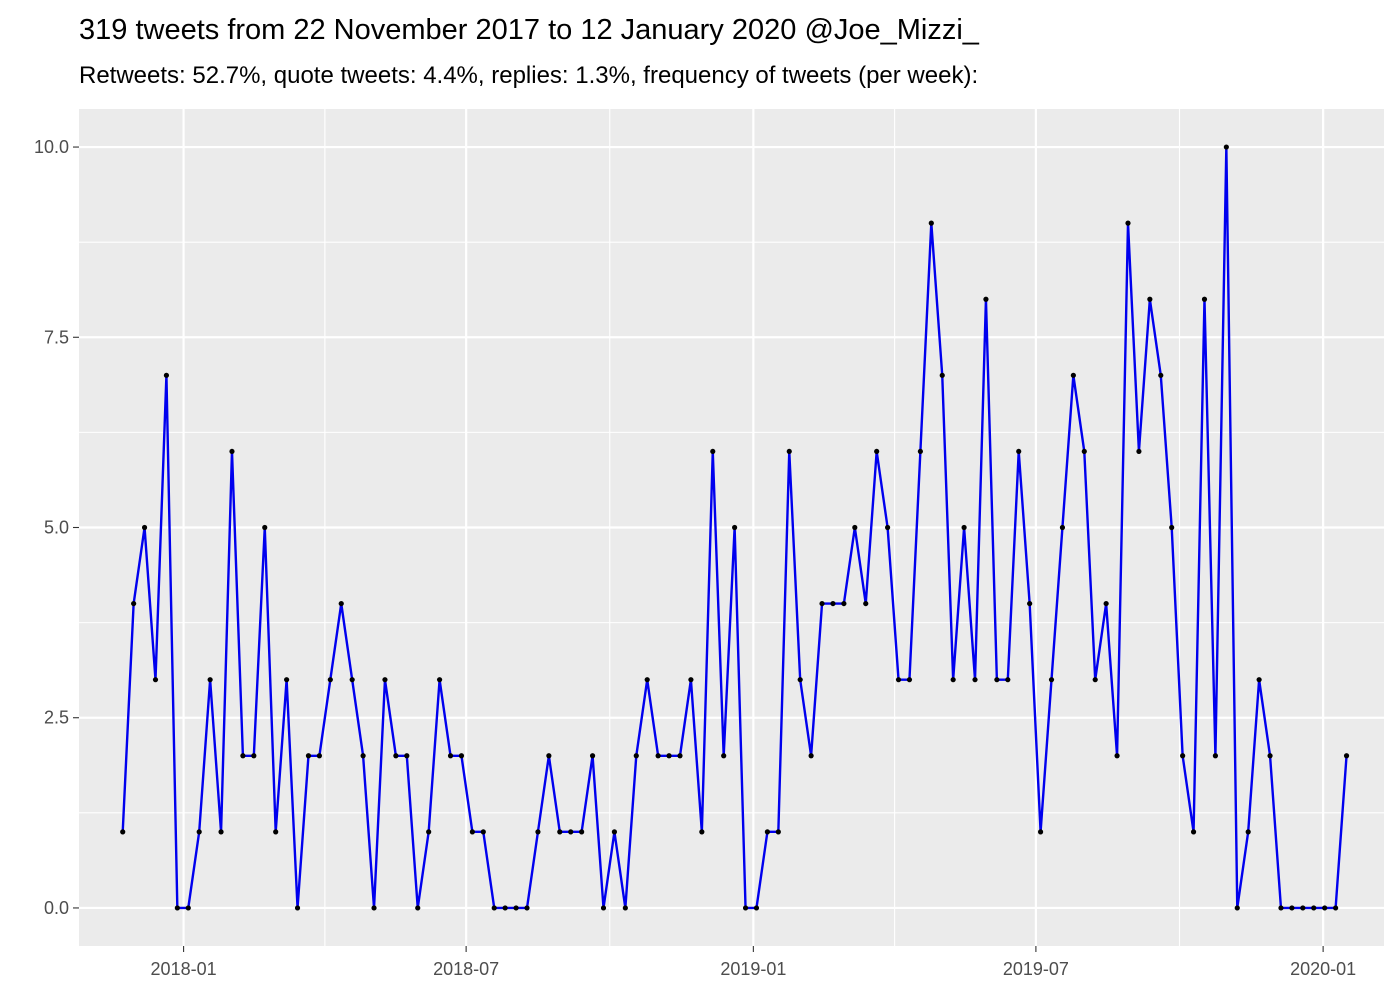 This screenshot has height=1000, width=1400. I want to click on y-tick-label: 5.0, so click(56, 528).